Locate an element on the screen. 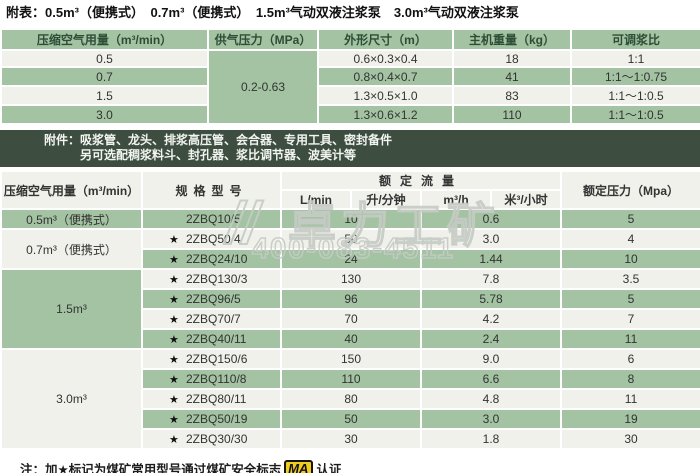 The image size is (700, 473). pressure-cell: 7 is located at coordinates (630, 319).